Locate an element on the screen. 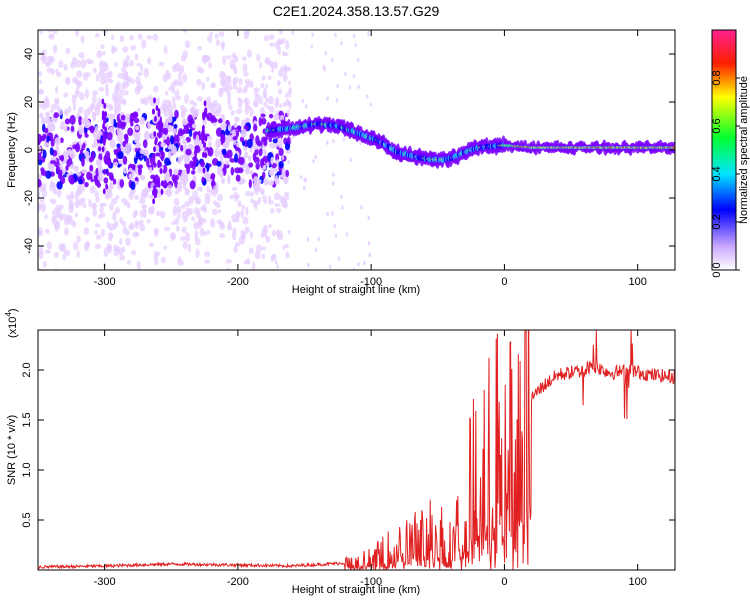  snr-y-tick-label: 2.0 is located at coordinates (27, 369).